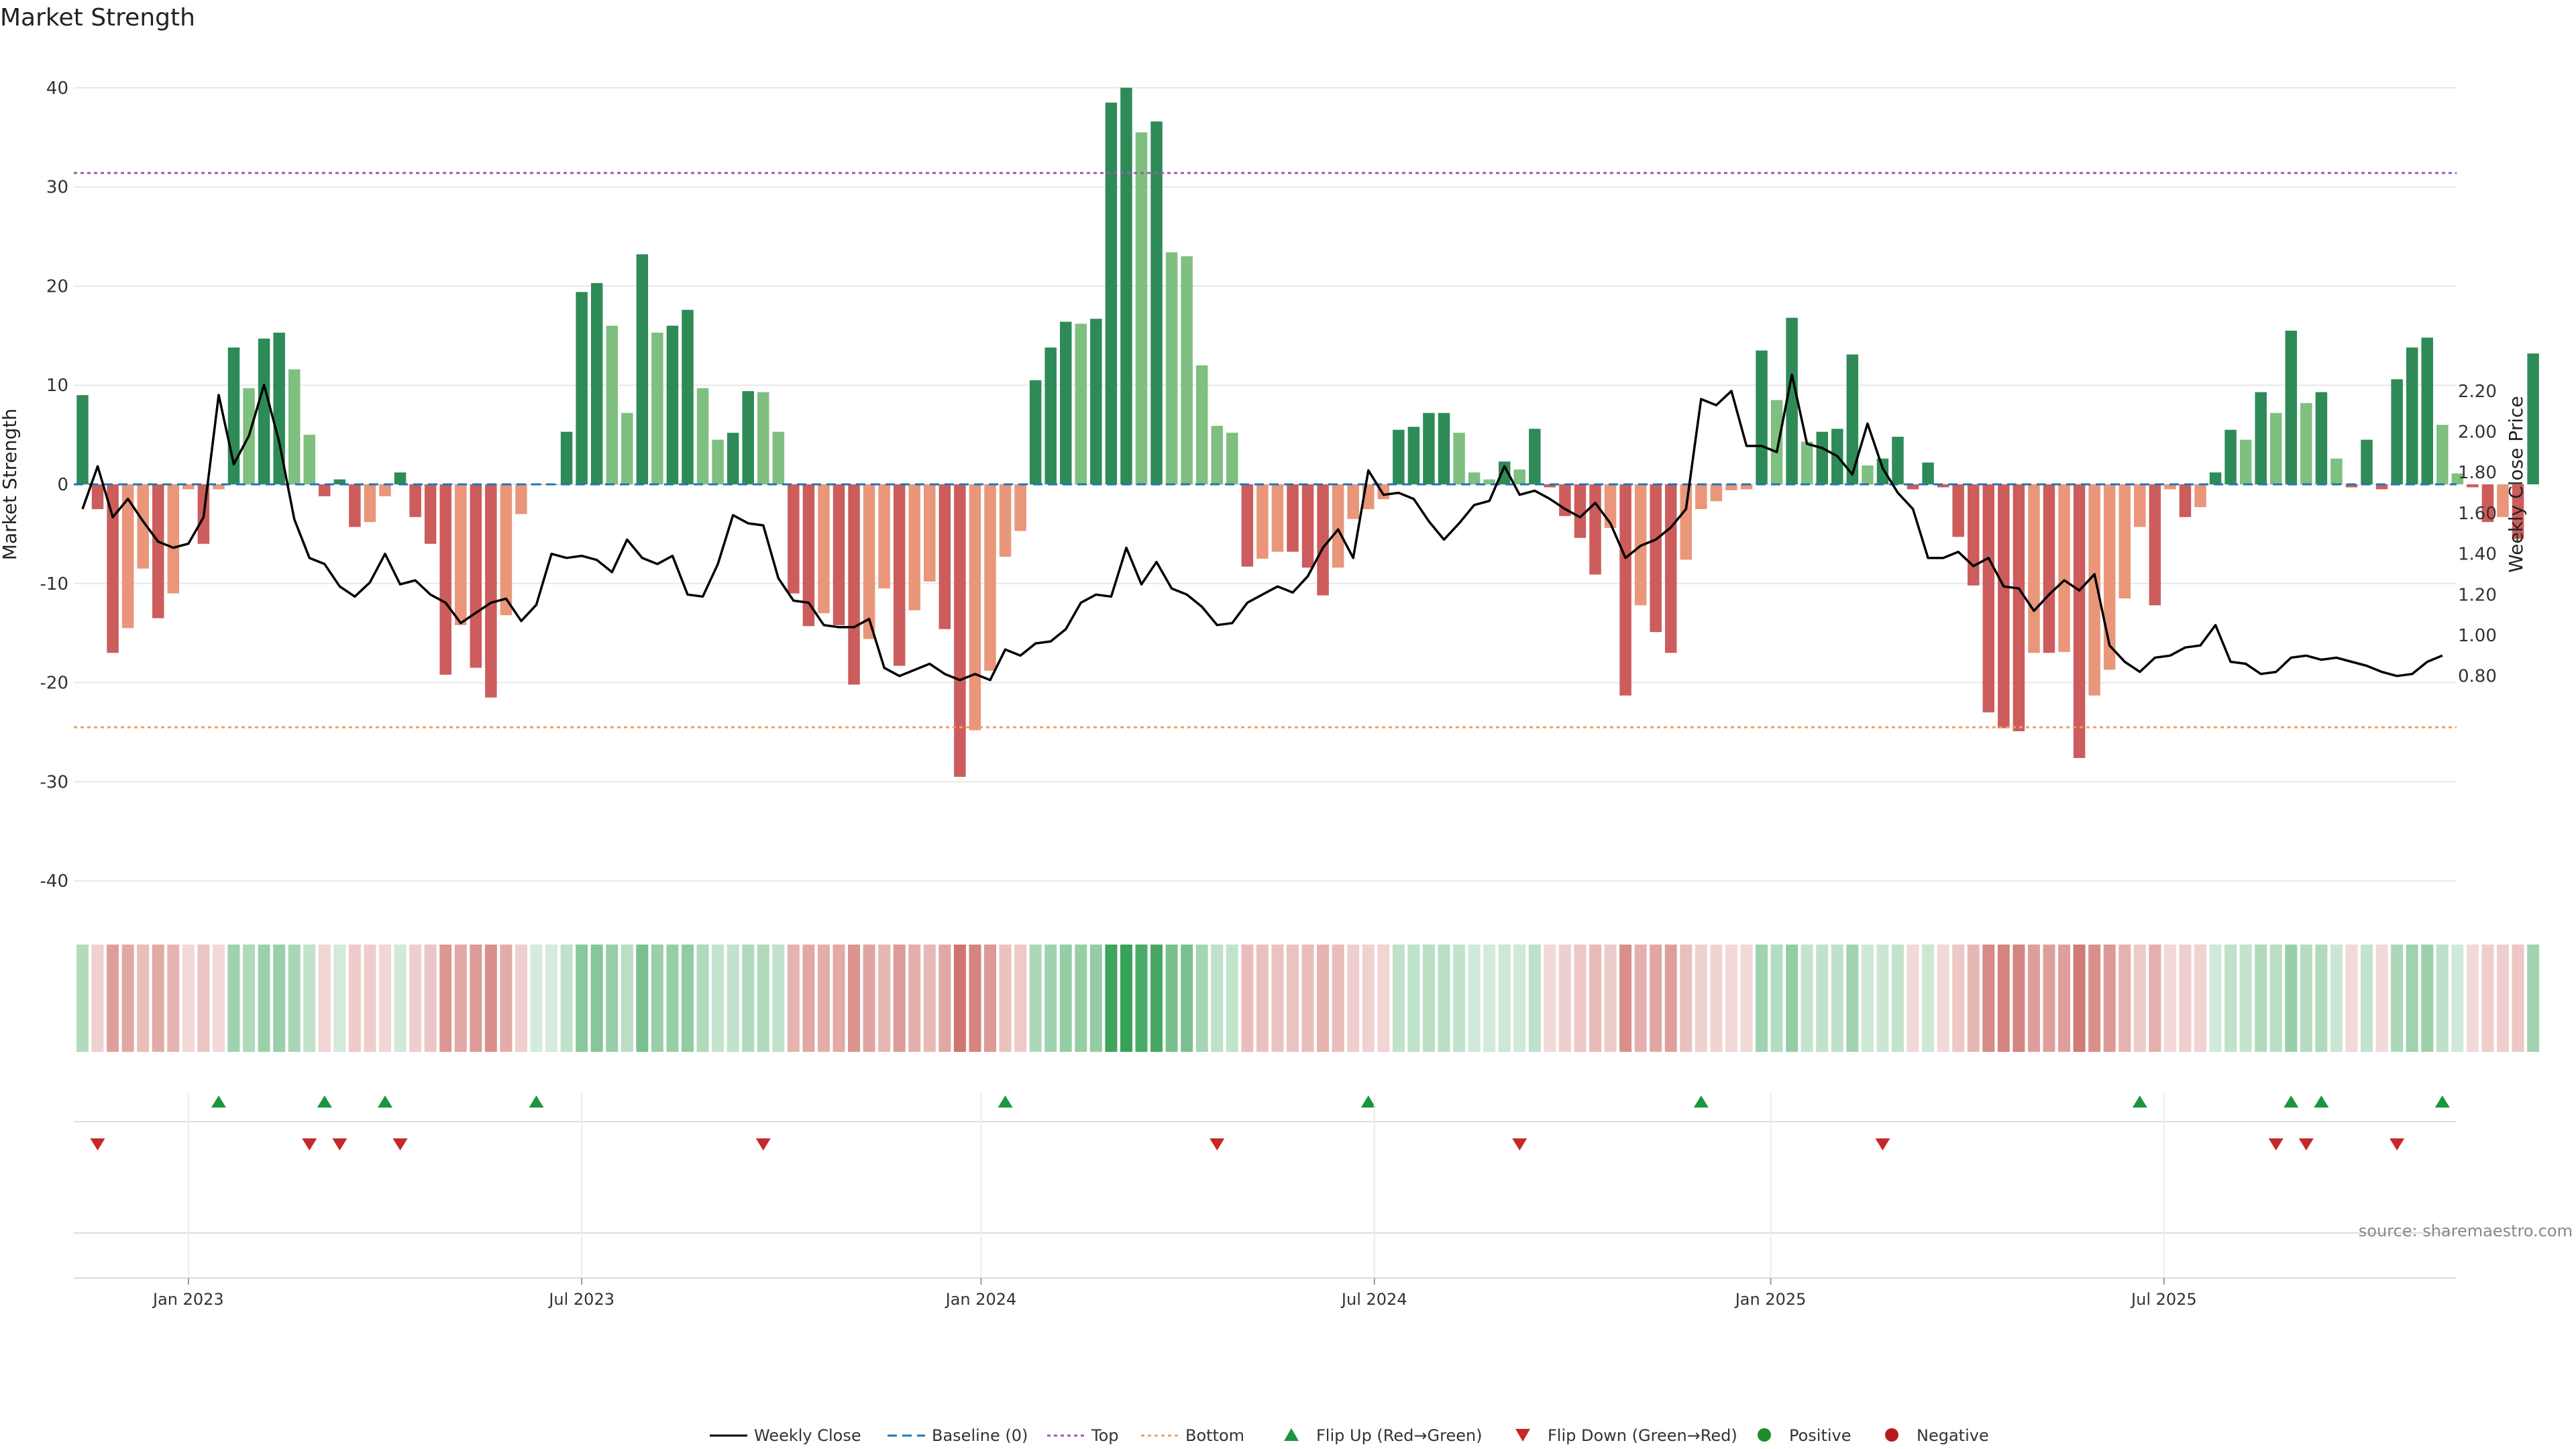 Image resolution: width=2576 pixels, height=1449 pixels. I want to click on y-tick-label: 0, so click(62, 485).